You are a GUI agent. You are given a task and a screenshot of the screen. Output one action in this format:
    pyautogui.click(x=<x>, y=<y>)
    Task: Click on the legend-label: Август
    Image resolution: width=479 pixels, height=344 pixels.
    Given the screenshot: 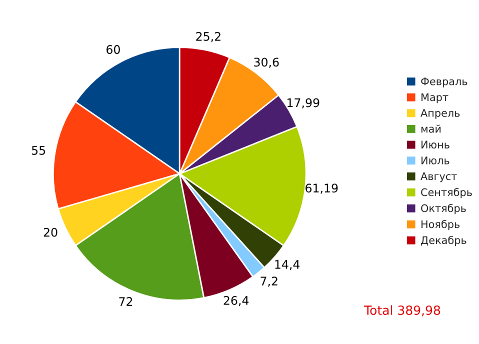 What is the action you would take?
    pyautogui.click(x=438, y=177)
    